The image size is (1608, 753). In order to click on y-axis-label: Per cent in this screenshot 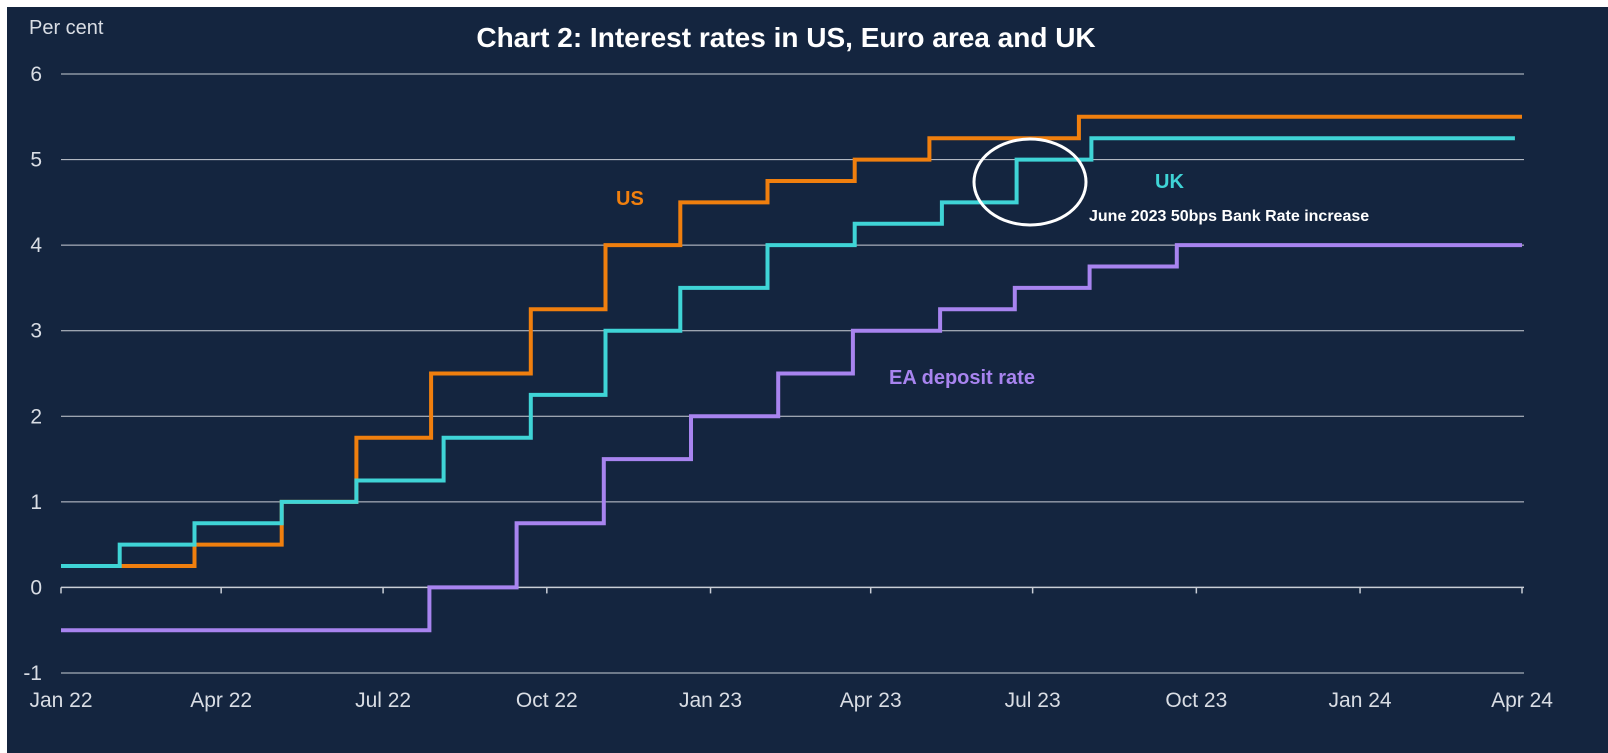, I will do `click(66, 28)`.